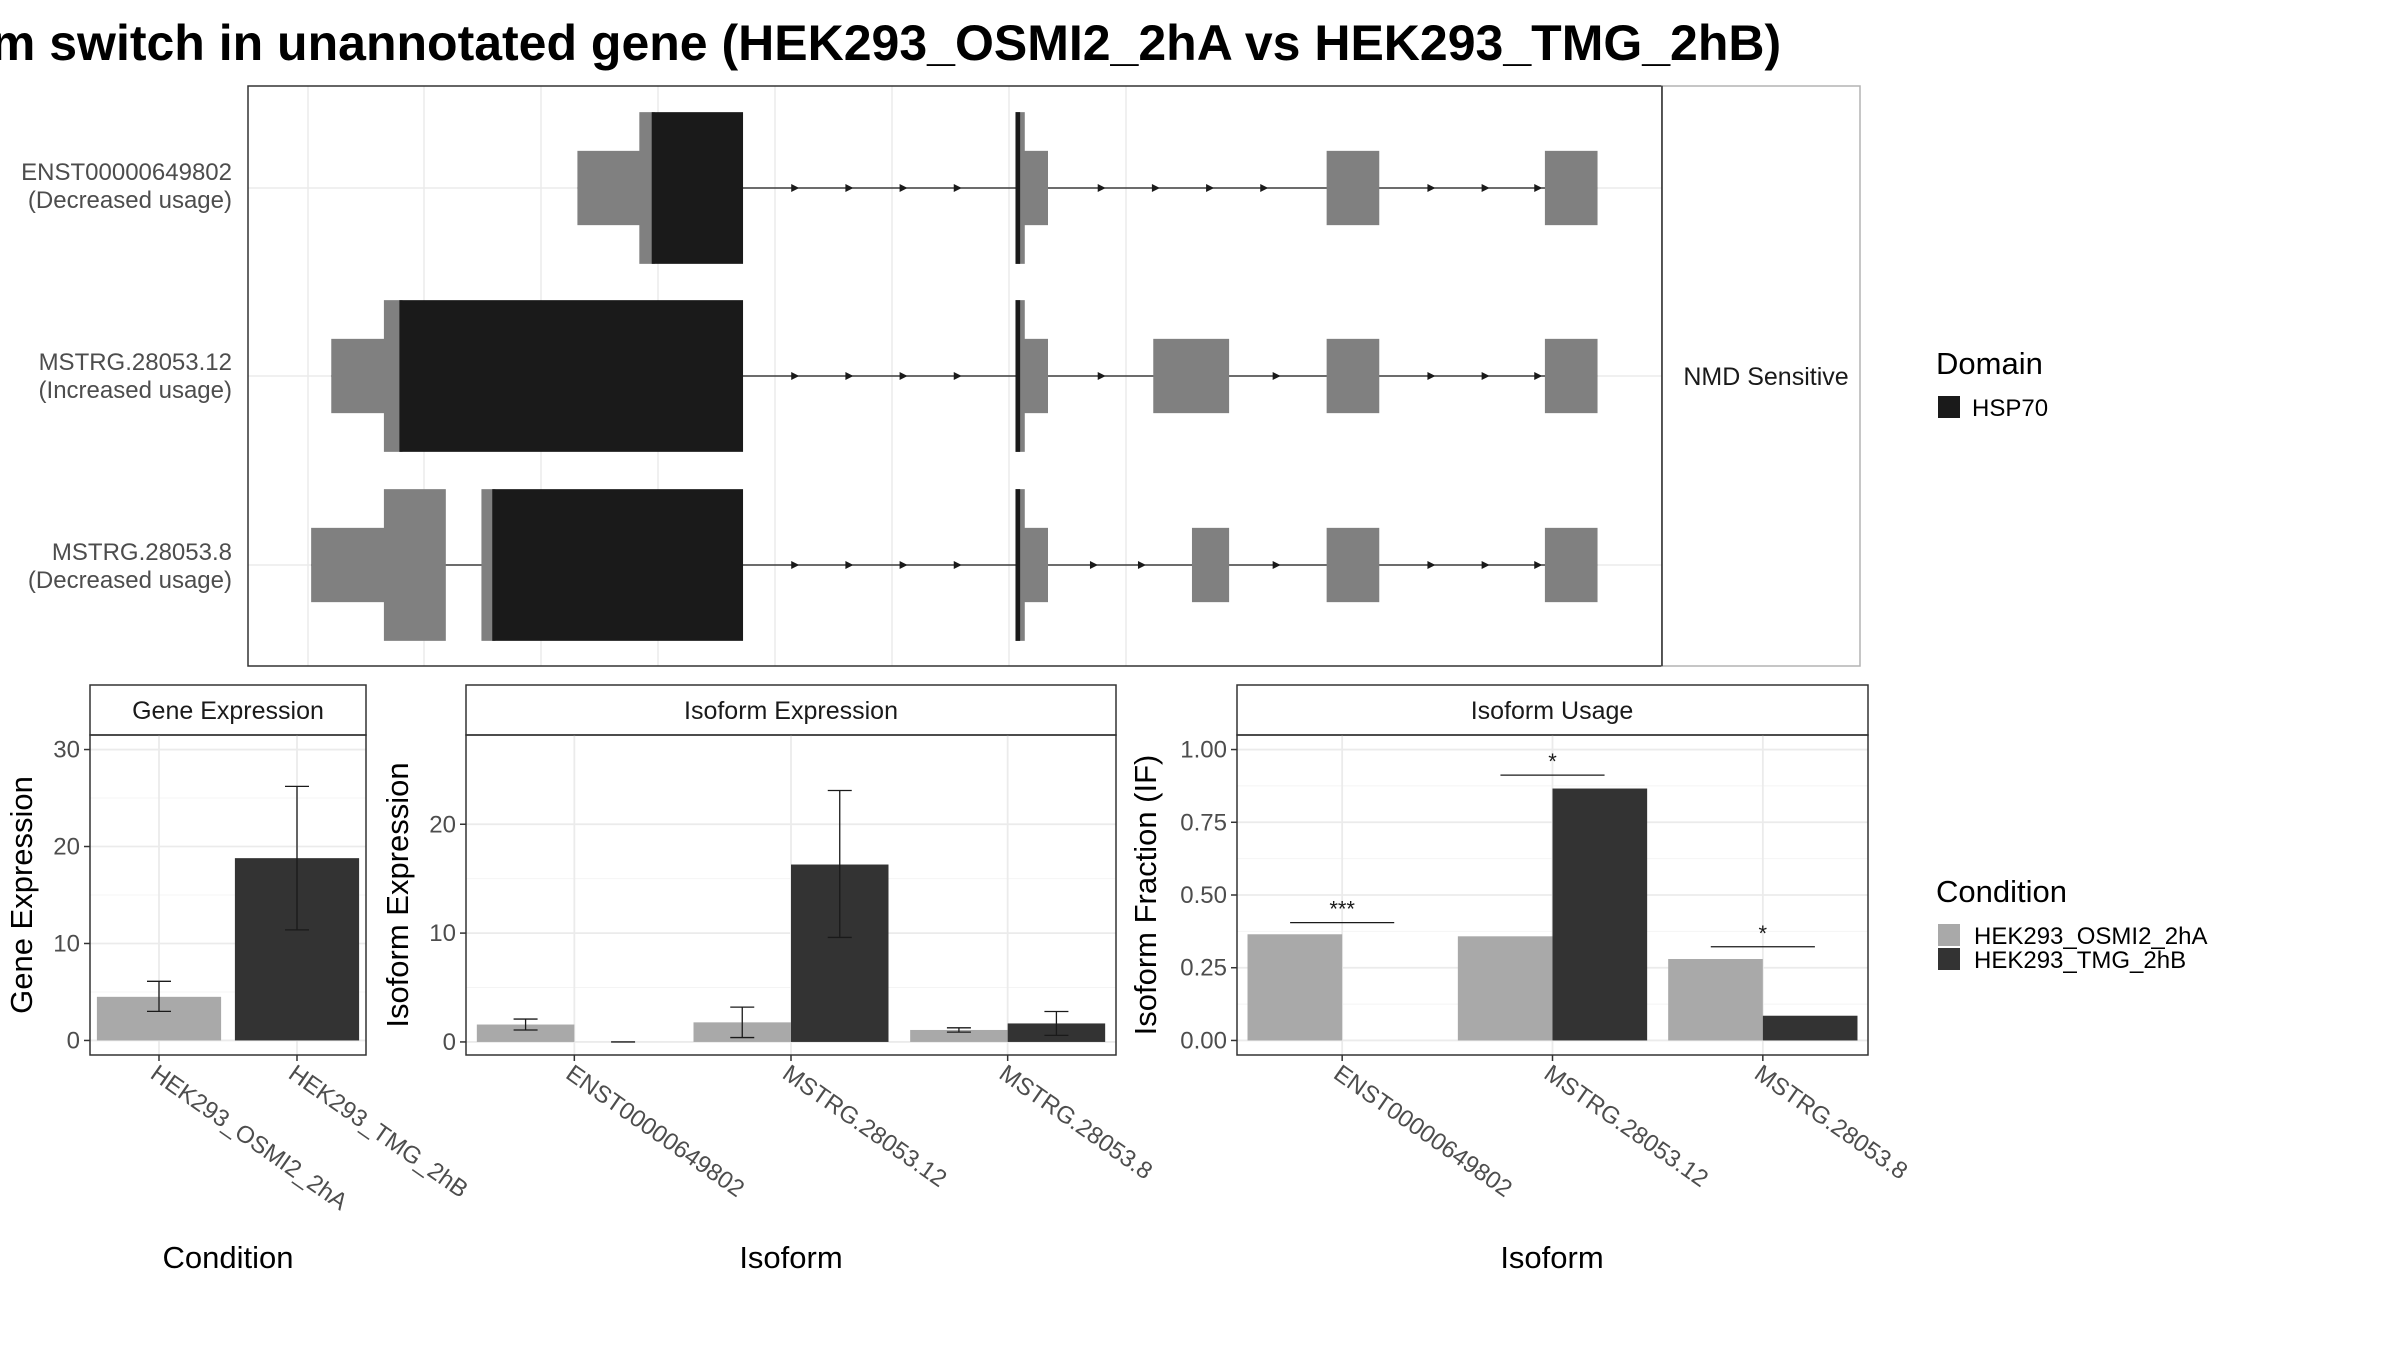 This screenshot has height=1355, width=2400. What do you see at coordinates (2090, 936) in the screenshot?
I see `condition-legend-label-a: HEK293_OSMI2_2hA` at bounding box center [2090, 936].